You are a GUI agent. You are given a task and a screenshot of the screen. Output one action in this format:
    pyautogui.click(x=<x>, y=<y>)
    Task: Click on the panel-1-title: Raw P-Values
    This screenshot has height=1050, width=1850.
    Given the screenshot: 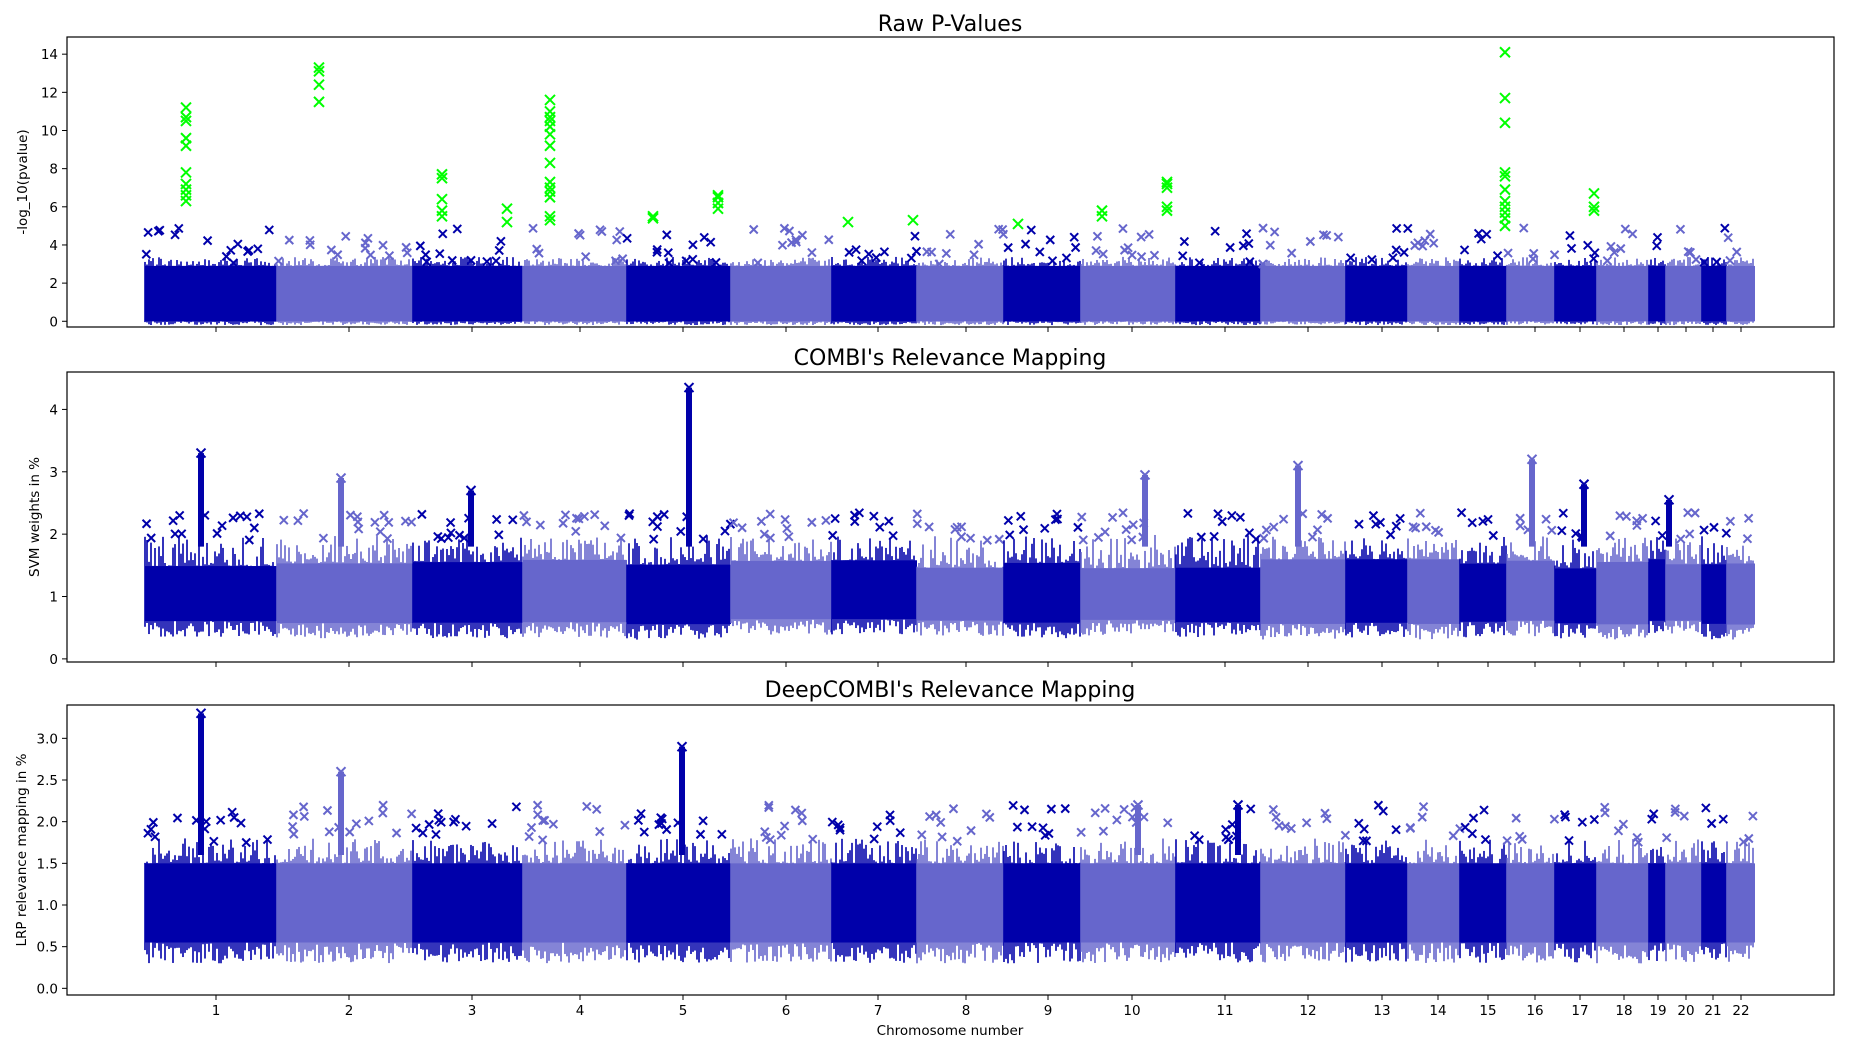 What is the action you would take?
    pyautogui.click(x=950, y=24)
    